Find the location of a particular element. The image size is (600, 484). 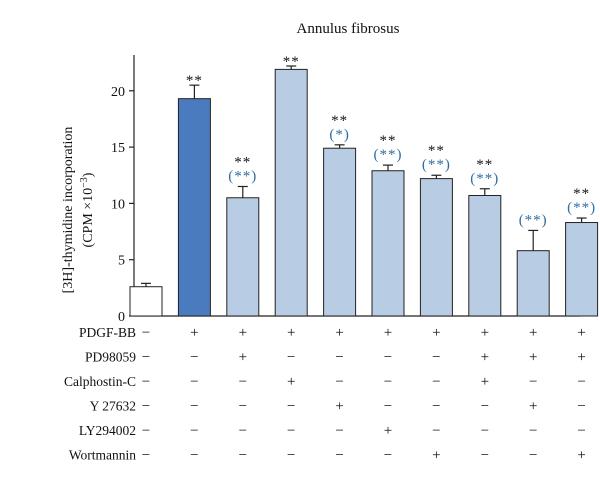

y-tick-label: 5 is located at coordinates (121, 261).